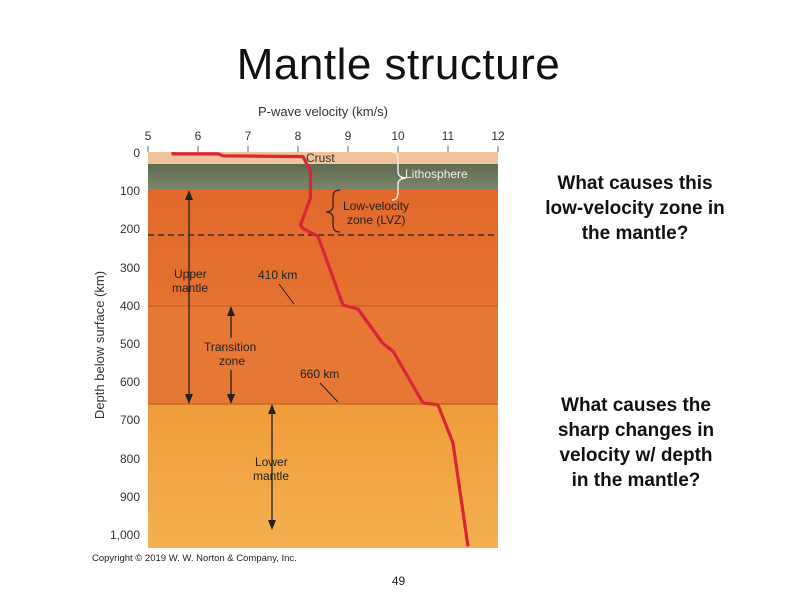 The height and width of the screenshot is (598, 797). What do you see at coordinates (125, 535) in the screenshot?
I see `y-tick-1000: 1,000` at bounding box center [125, 535].